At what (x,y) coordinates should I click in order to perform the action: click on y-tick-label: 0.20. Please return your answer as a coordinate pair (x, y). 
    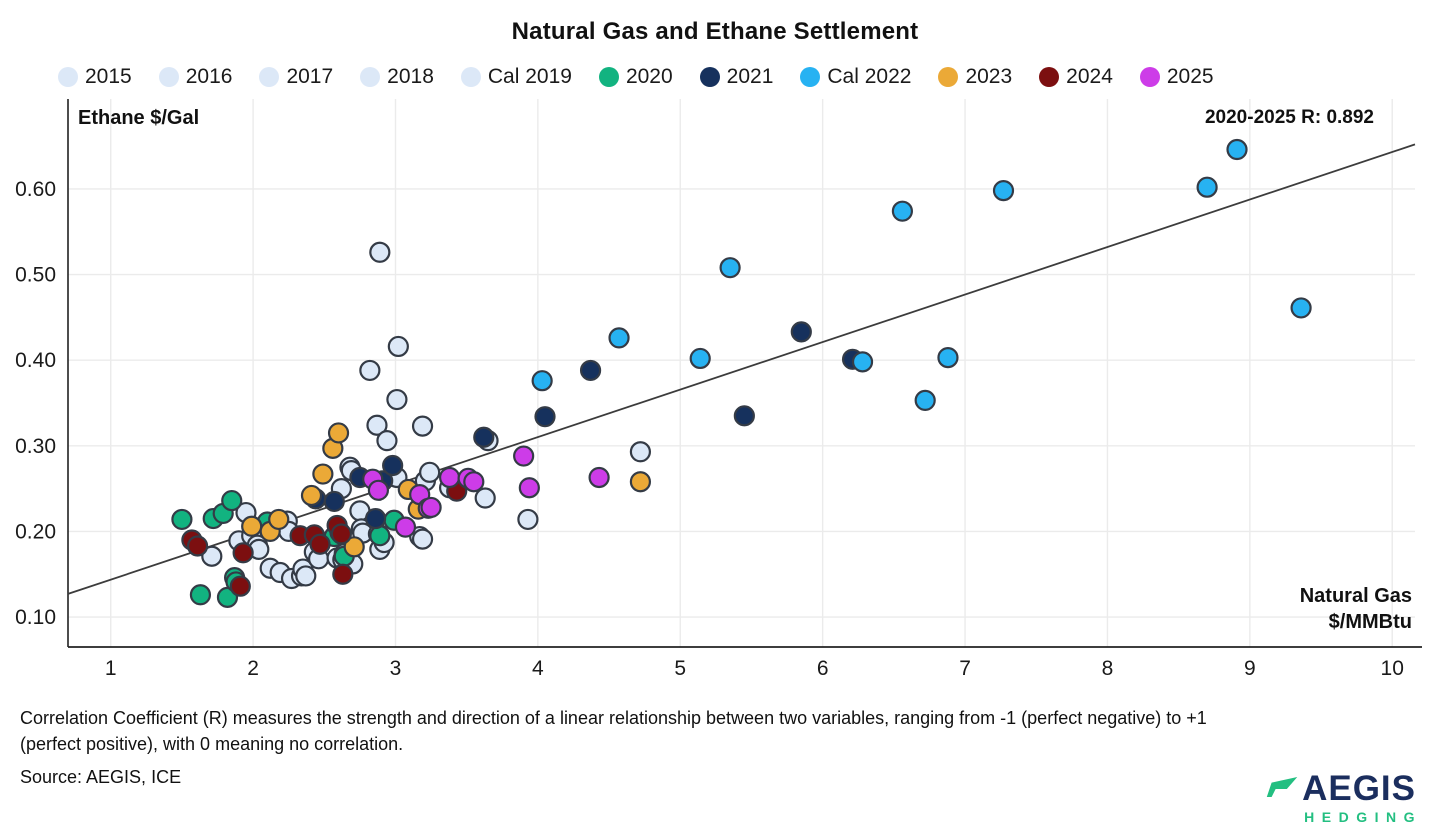
    Looking at the image, I should click on (35, 531).